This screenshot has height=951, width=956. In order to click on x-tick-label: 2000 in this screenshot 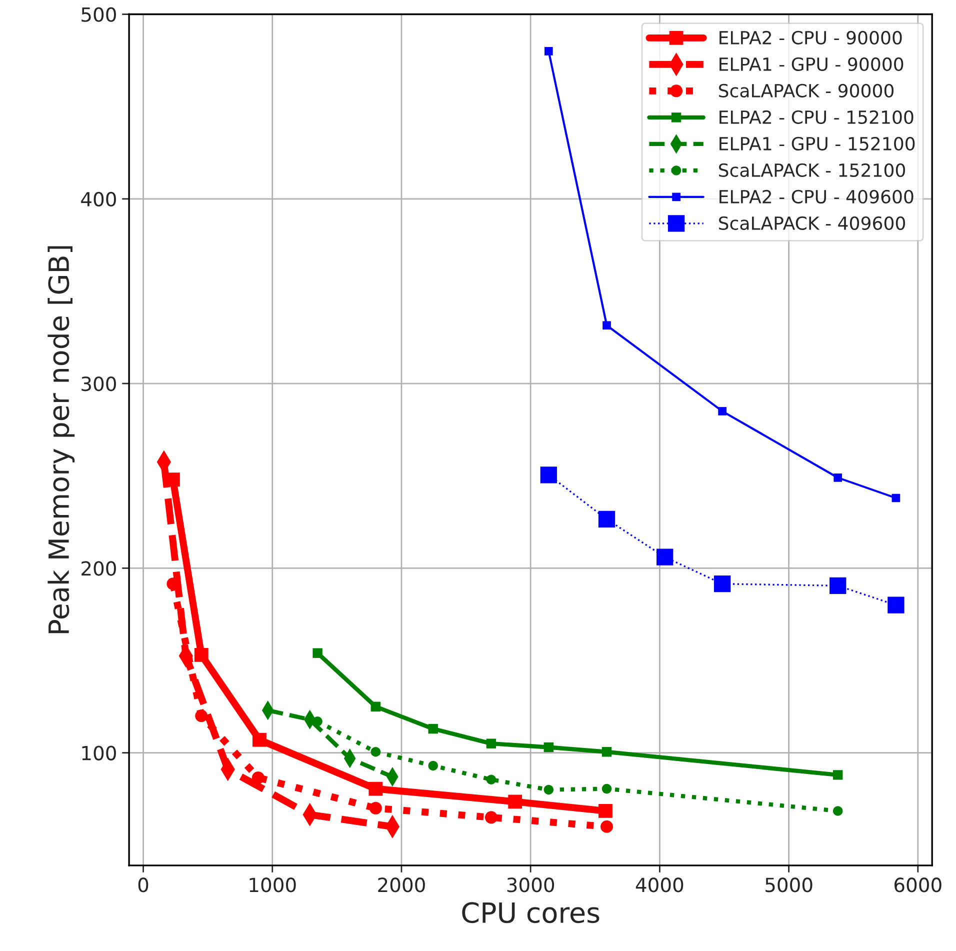, I will do `click(401, 885)`.